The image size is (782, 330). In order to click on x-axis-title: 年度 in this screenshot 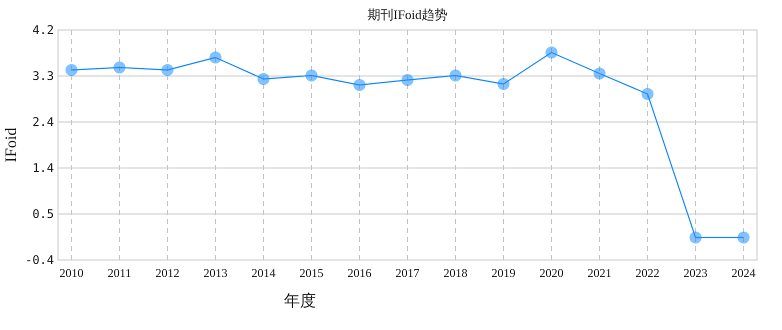, I will do `click(300, 301)`.